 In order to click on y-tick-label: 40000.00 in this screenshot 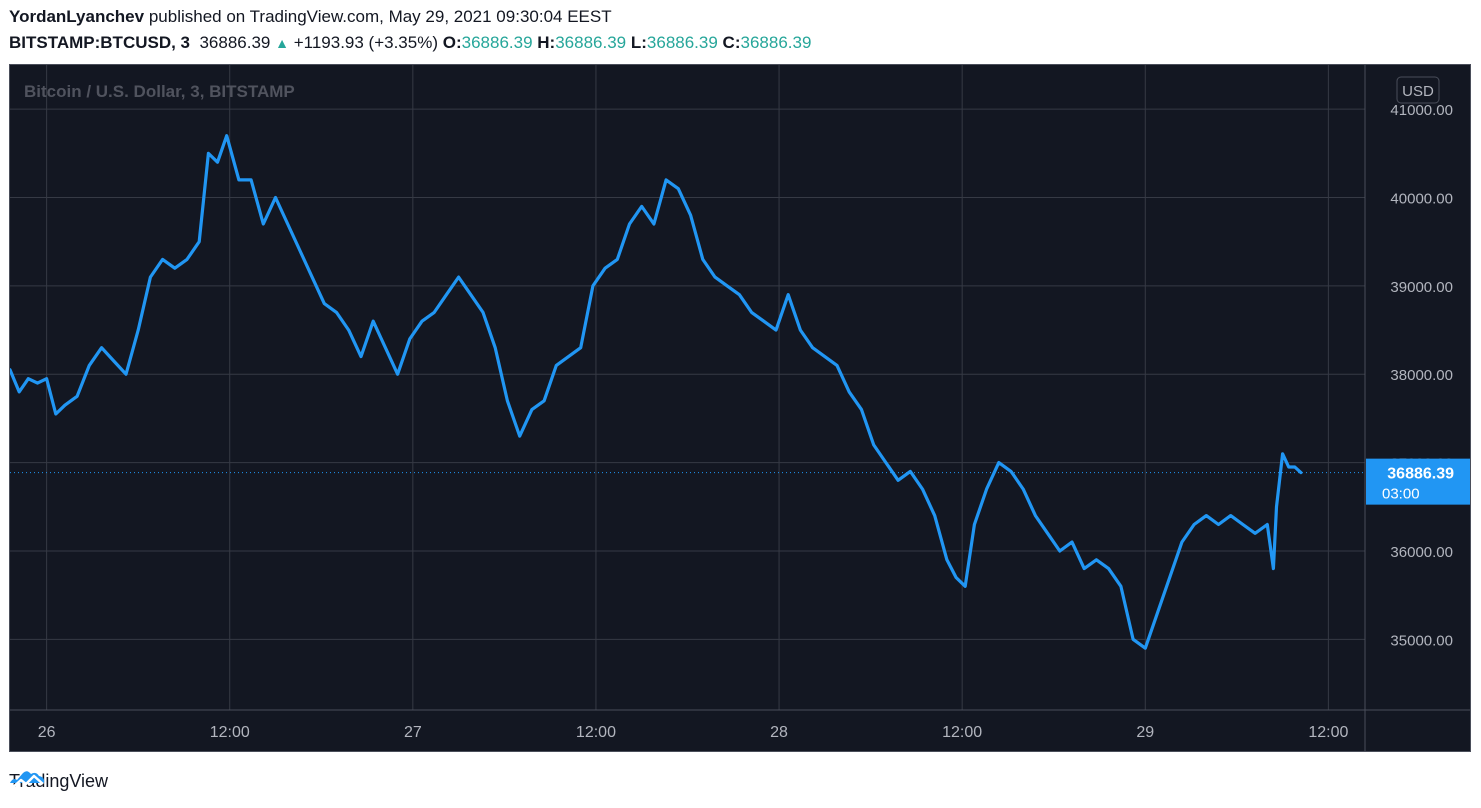, I will do `click(1421, 199)`.